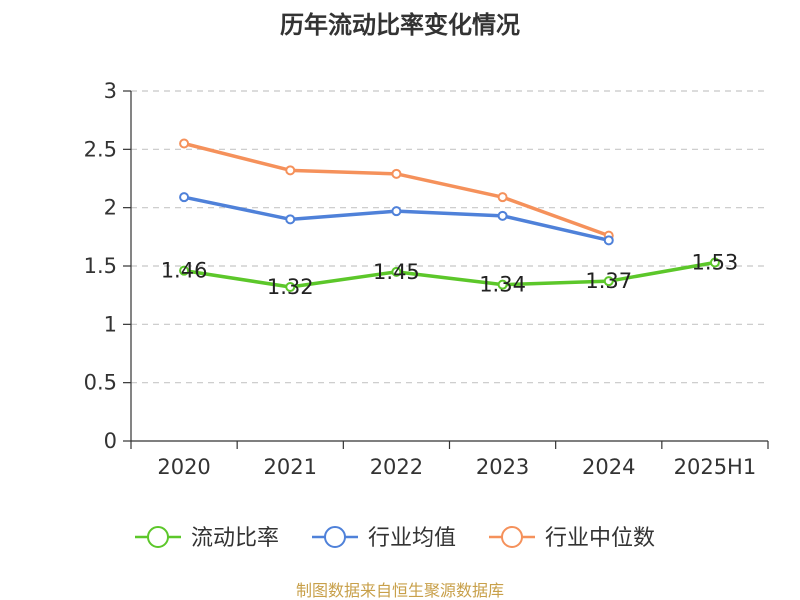 The image size is (800, 600). Describe the element at coordinates (715, 467) in the screenshot. I see `x-tick-label: 2025H1` at that location.